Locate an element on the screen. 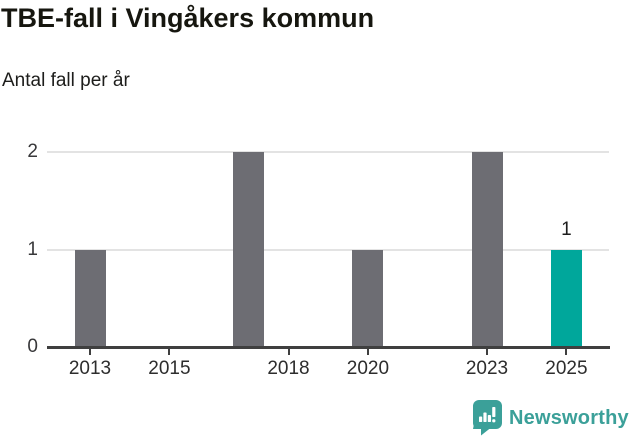  x-axis-tick-2023 is located at coordinates (487, 352).